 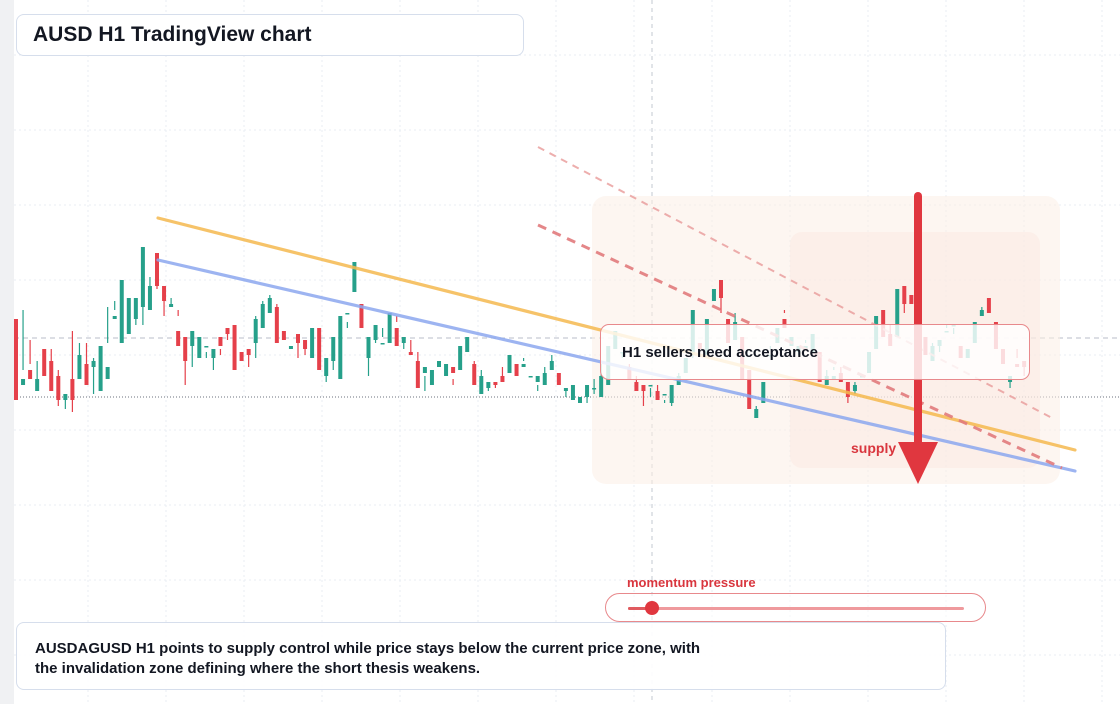 What do you see at coordinates (691, 582) in the screenshot?
I see `momentum-label: momentum pressure` at bounding box center [691, 582].